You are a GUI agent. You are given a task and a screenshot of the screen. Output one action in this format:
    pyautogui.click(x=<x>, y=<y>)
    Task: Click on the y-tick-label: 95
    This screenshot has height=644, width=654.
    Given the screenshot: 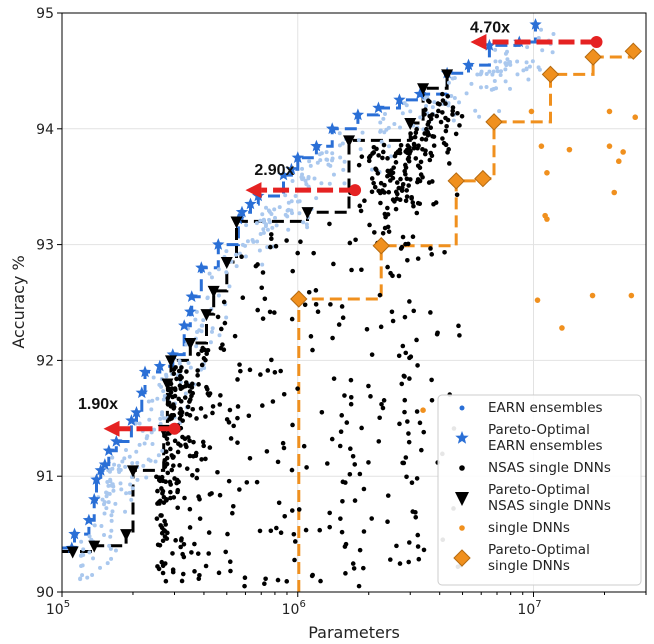 What is the action you would take?
    pyautogui.click(x=45, y=14)
    